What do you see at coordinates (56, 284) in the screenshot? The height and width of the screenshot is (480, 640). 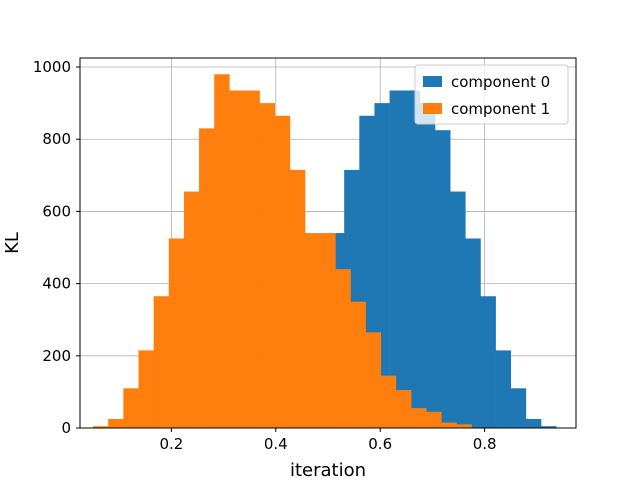 I see `y-tick-label: 400` at bounding box center [56, 284].